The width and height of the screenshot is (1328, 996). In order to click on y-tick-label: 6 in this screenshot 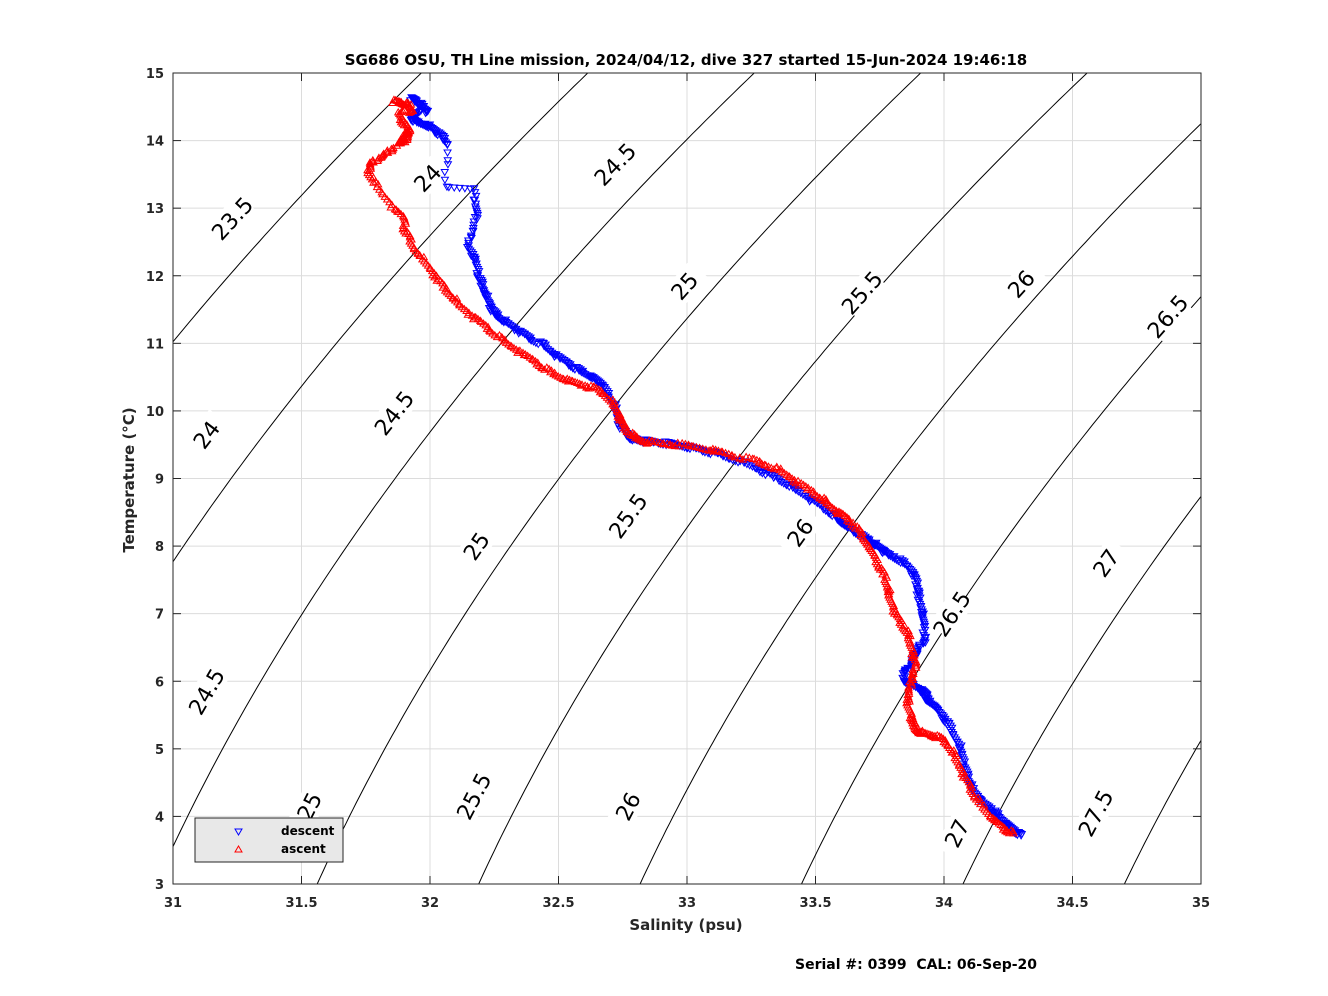, I will do `click(159, 682)`.